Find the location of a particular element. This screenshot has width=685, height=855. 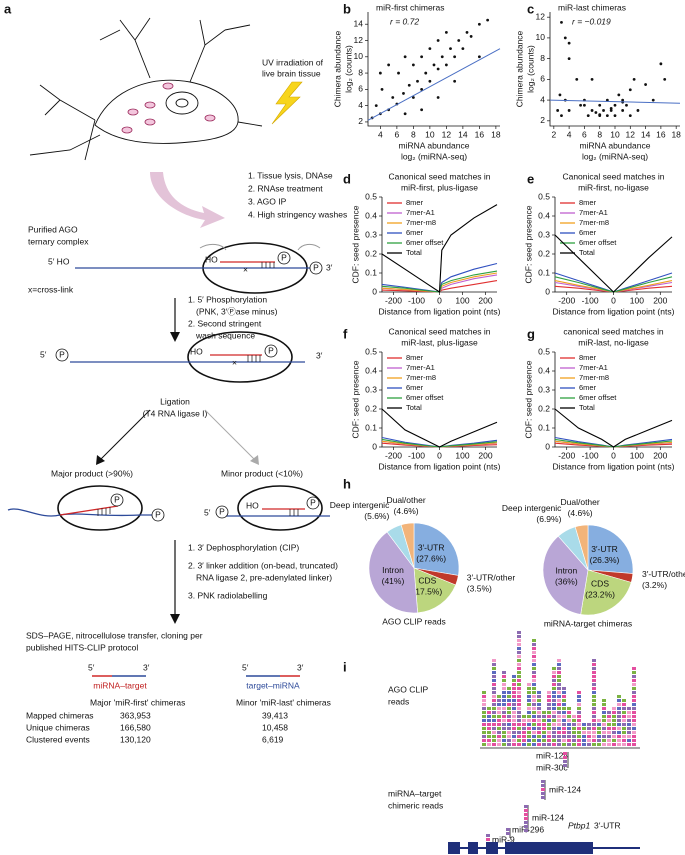

mirna-label: miR-30c is located at coordinates (552, 767).